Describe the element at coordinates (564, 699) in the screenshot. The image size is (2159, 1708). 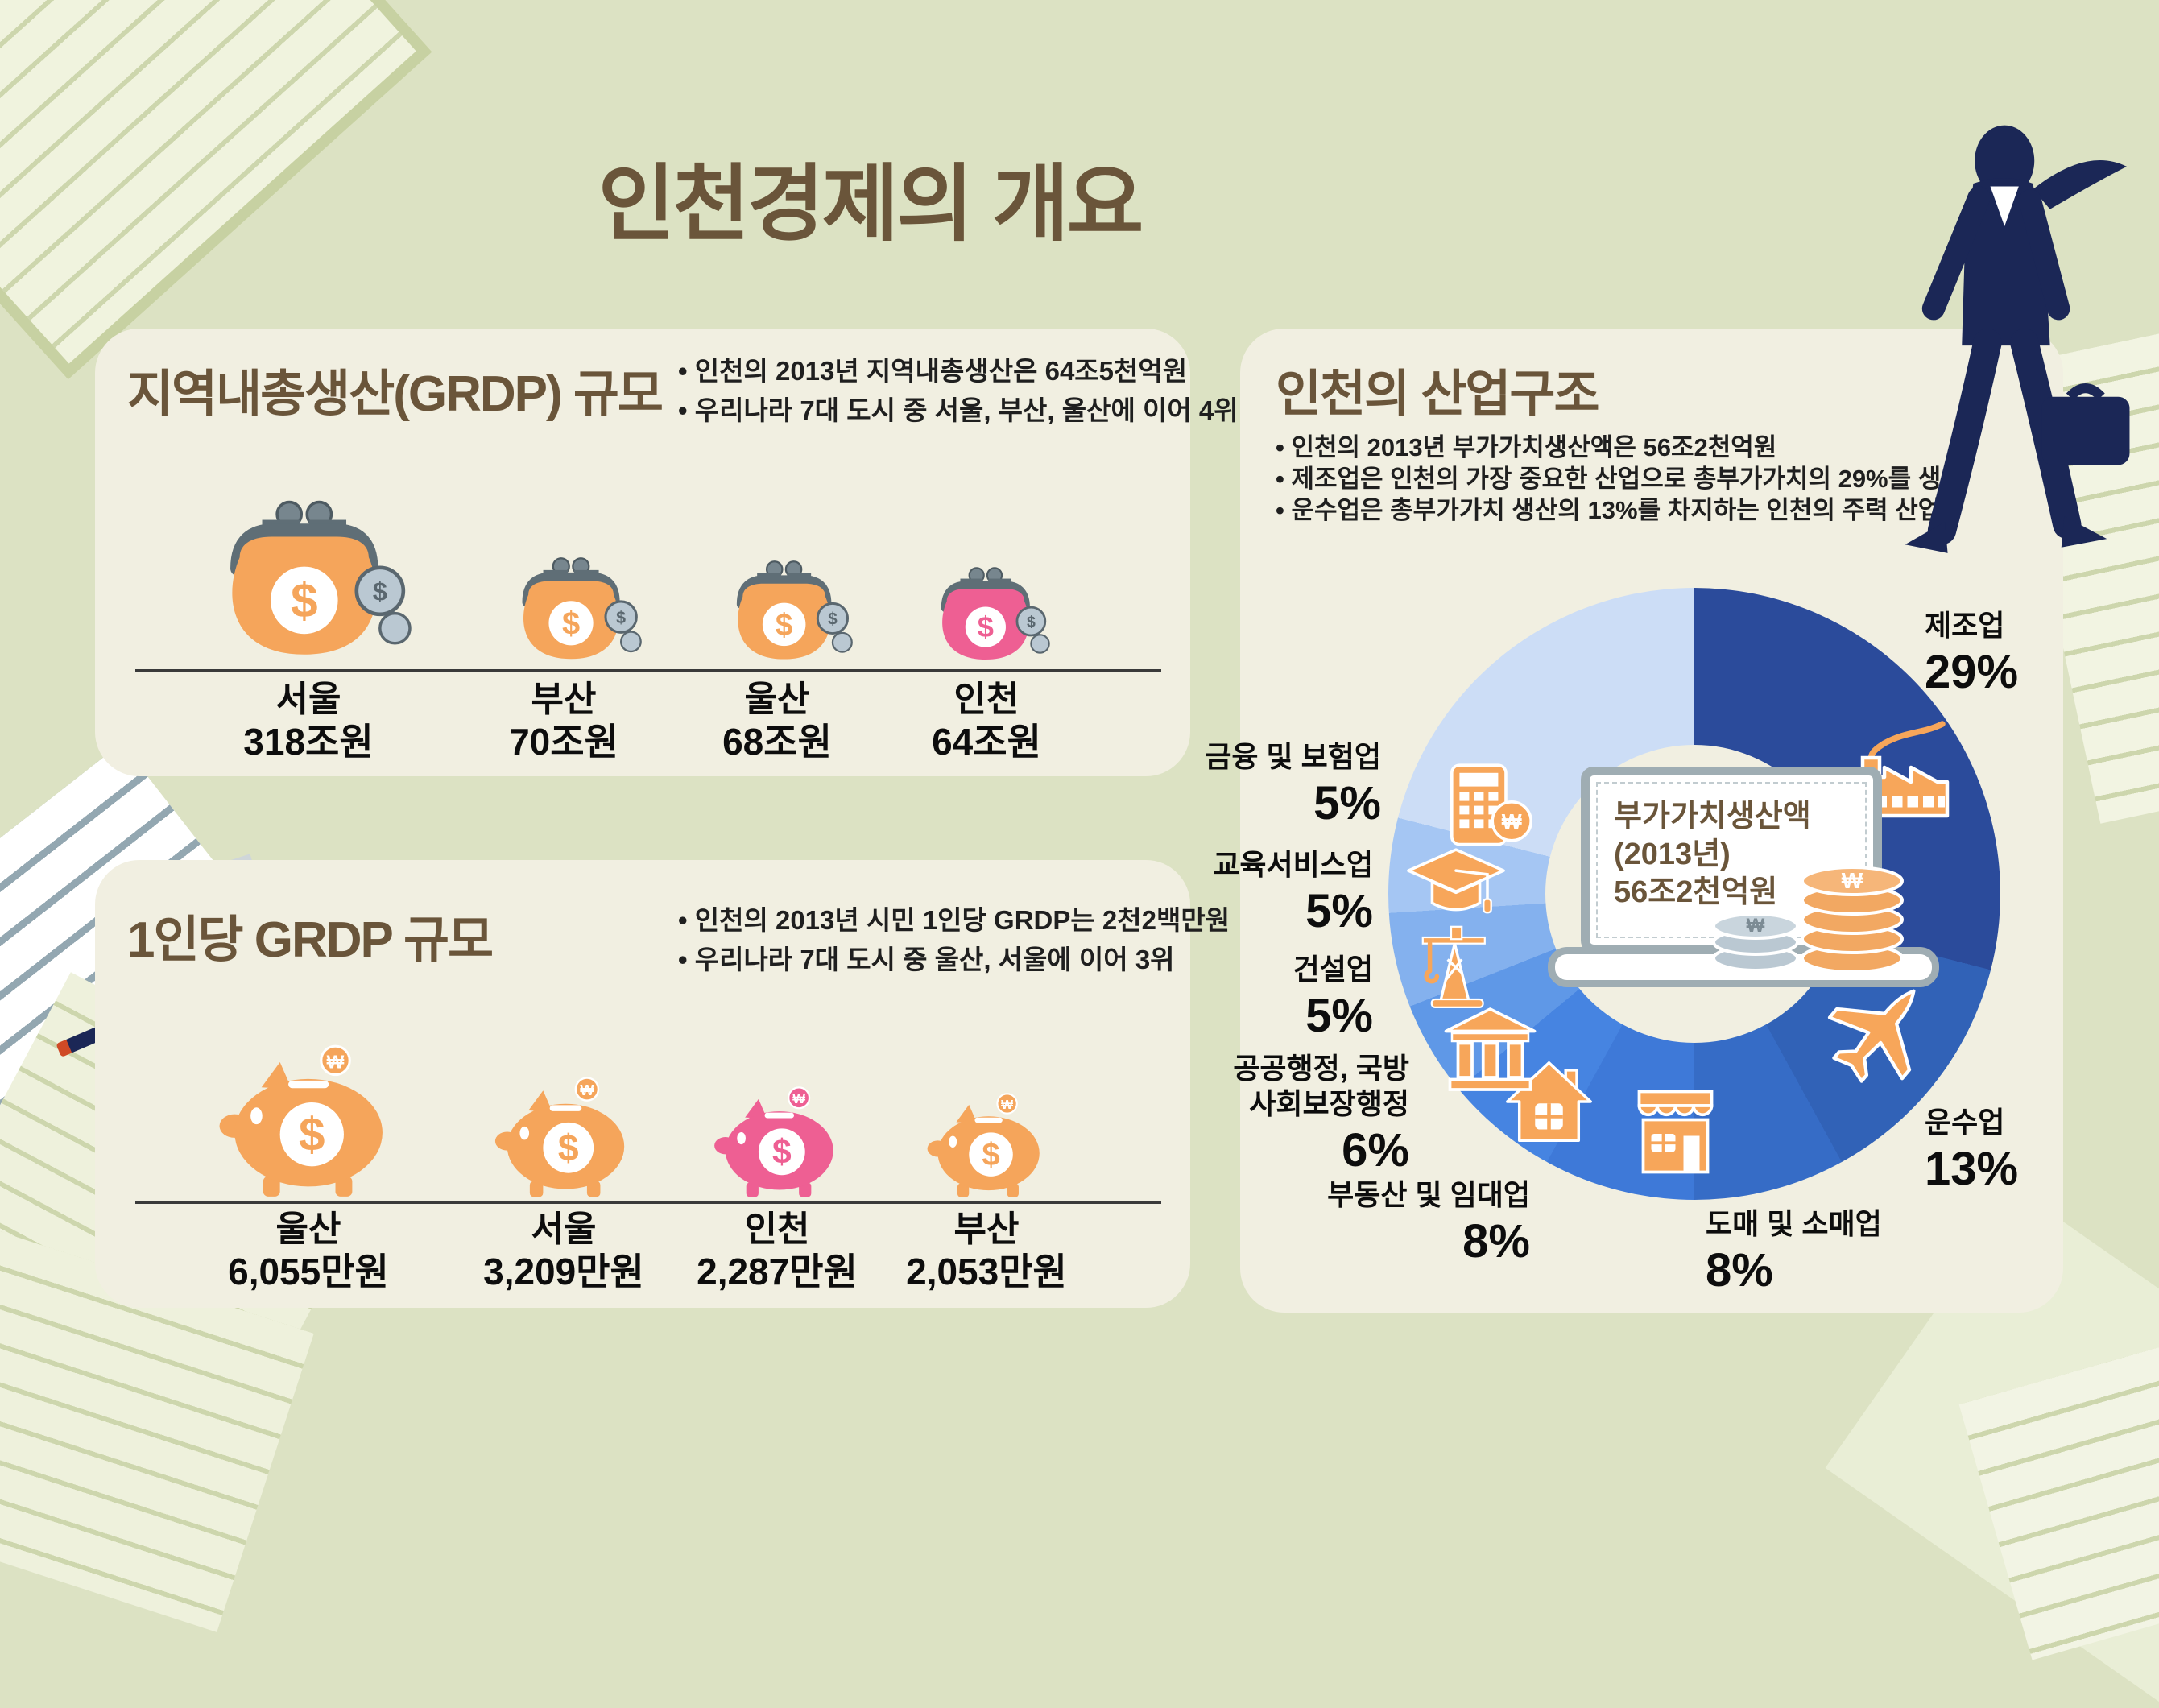
I see `city-name: 부산` at that location.